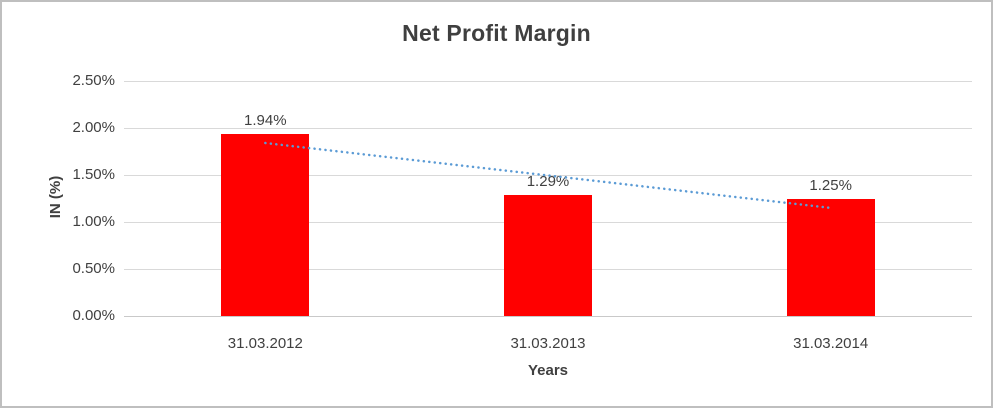 The image size is (993, 408). I want to click on bar-31.03.2014, so click(830, 257).